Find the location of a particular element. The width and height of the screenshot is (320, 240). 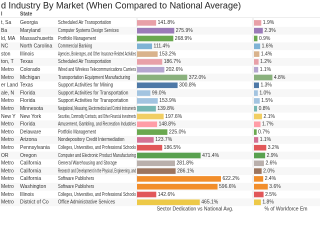

industry: Software Publishers is located at coordinates (76, 179).